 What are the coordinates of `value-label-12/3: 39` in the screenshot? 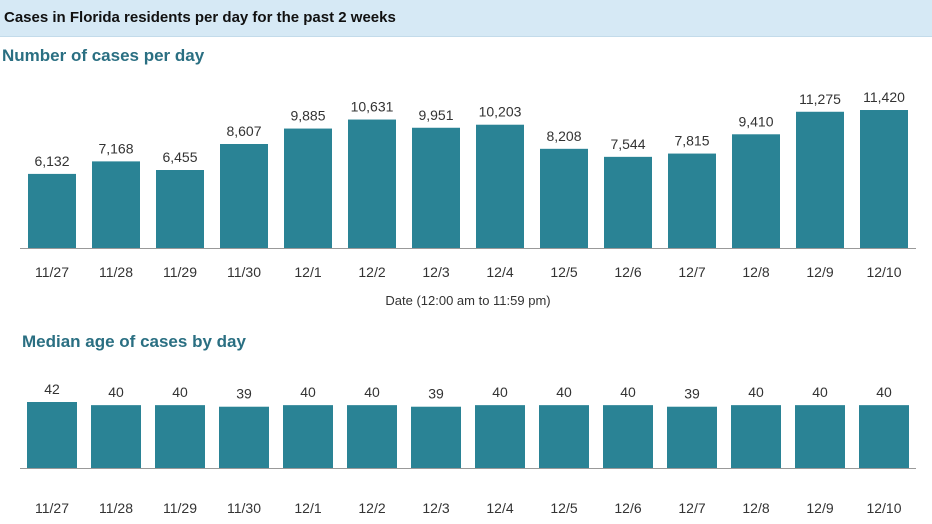 It's located at (436, 394).